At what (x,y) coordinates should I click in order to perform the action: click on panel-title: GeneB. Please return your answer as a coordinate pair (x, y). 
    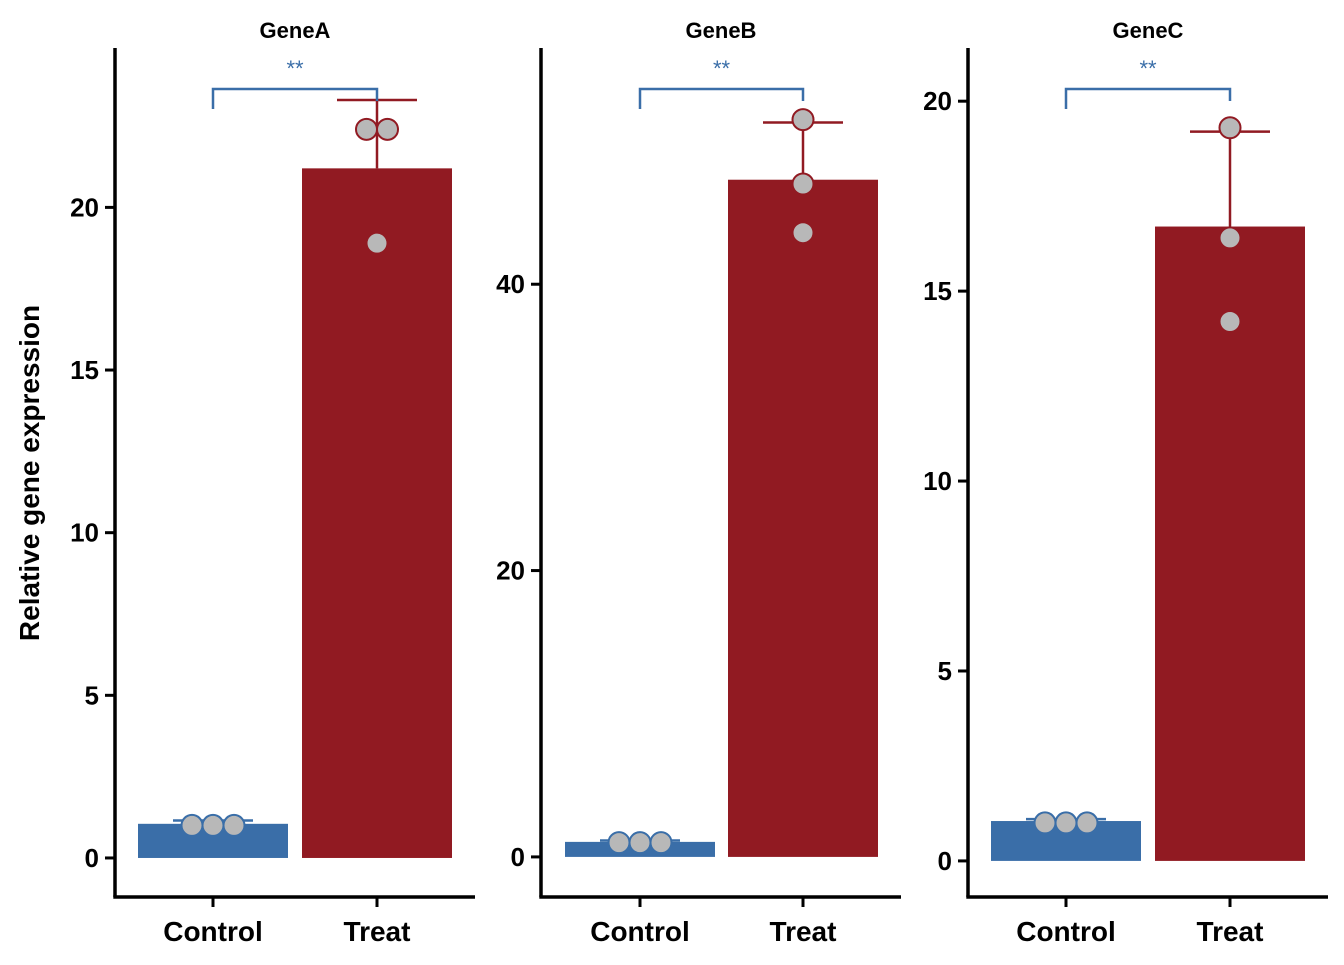
    Looking at the image, I should click on (721, 30).